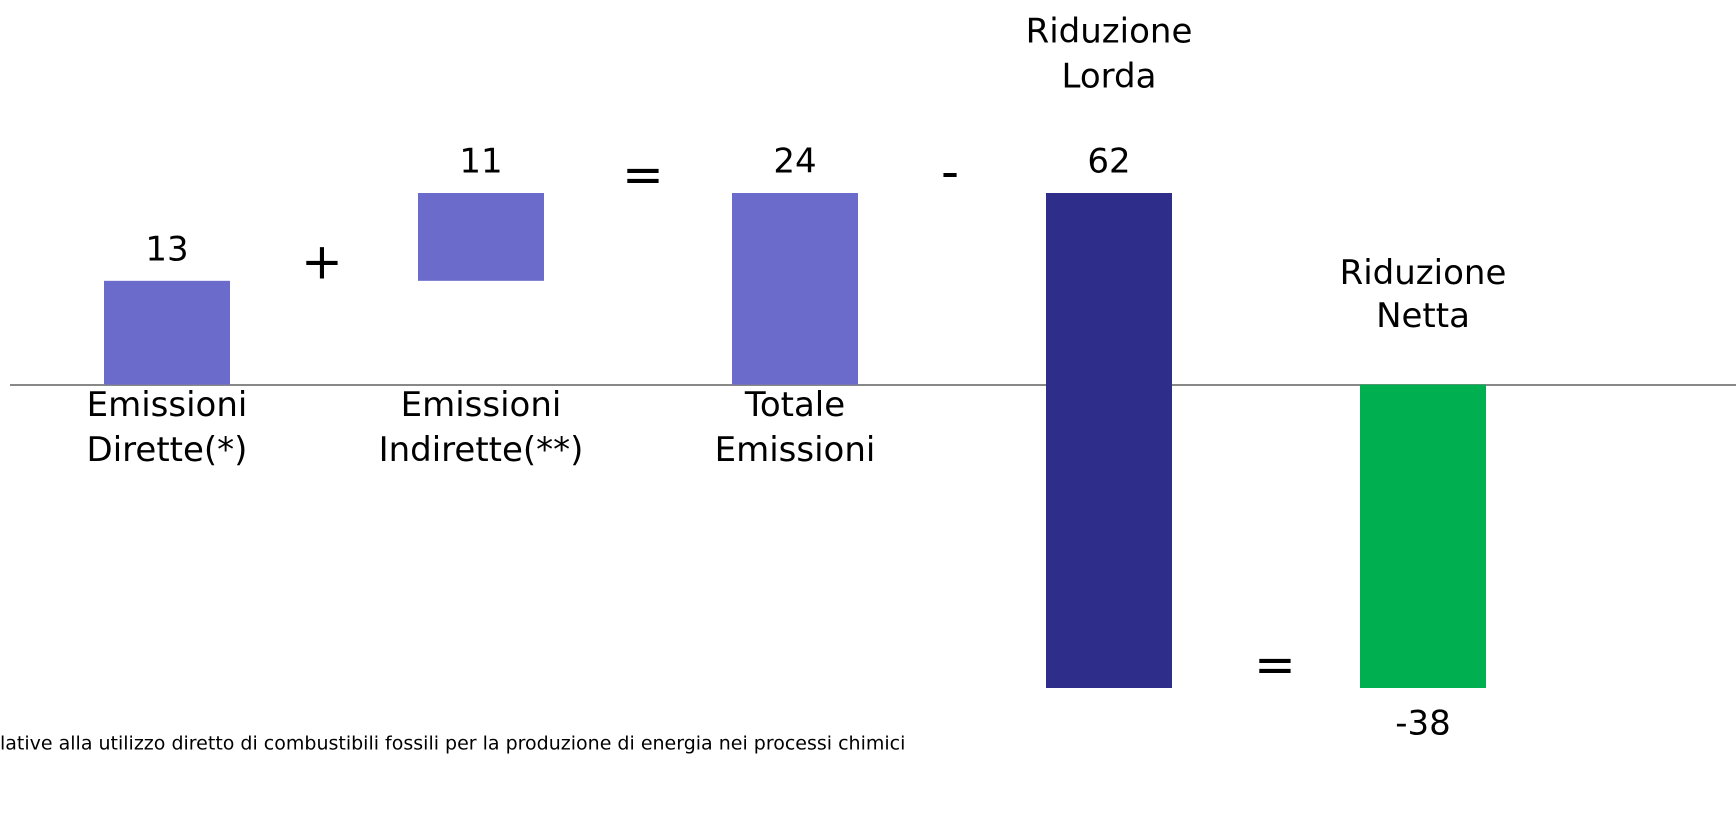 This screenshot has height=823, width=1736. Describe the element at coordinates (480, 162) in the screenshot. I see `value-label: 11` at that location.